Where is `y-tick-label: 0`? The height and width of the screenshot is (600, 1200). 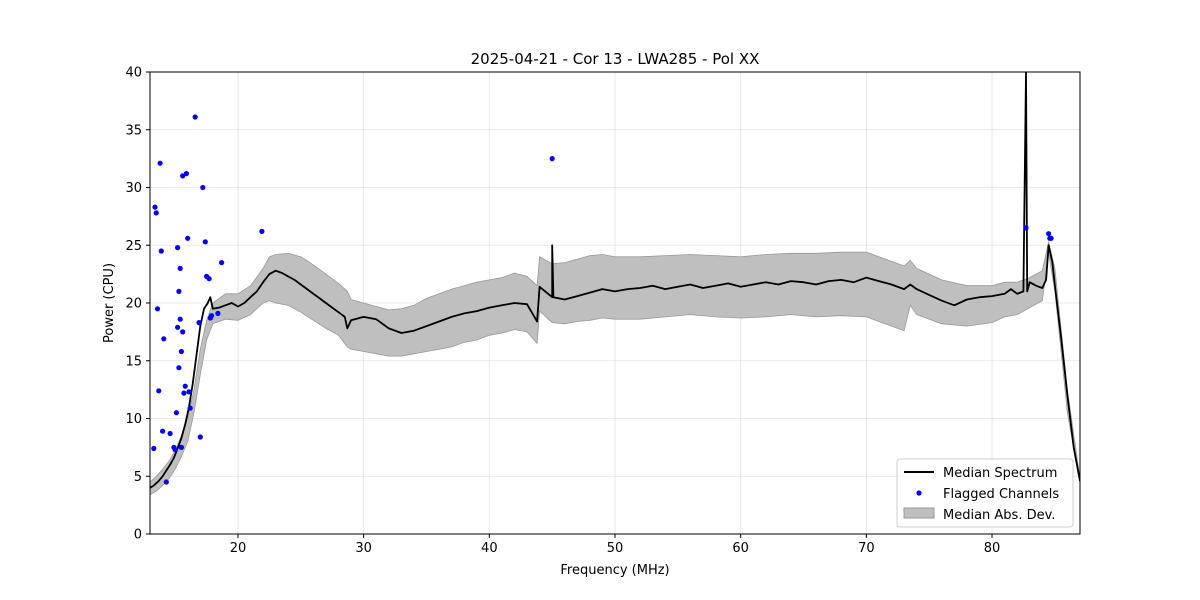 y-tick-label: 0 is located at coordinates (138, 535).